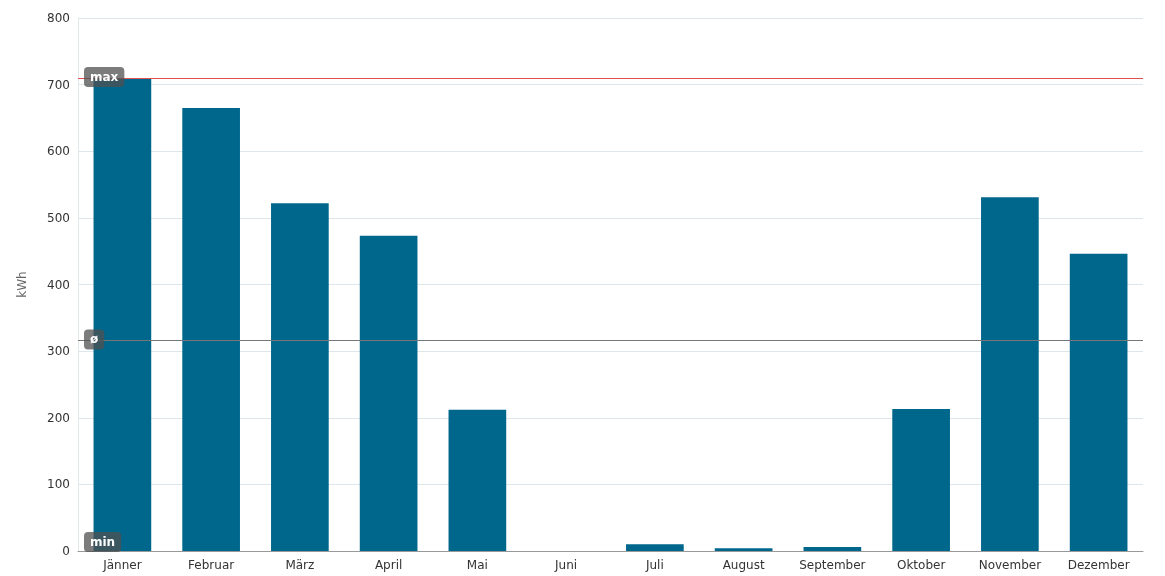  Describe the element at coordinates (566, 565) in the screenshot. I see `x-tick-label: Juni` at that location.